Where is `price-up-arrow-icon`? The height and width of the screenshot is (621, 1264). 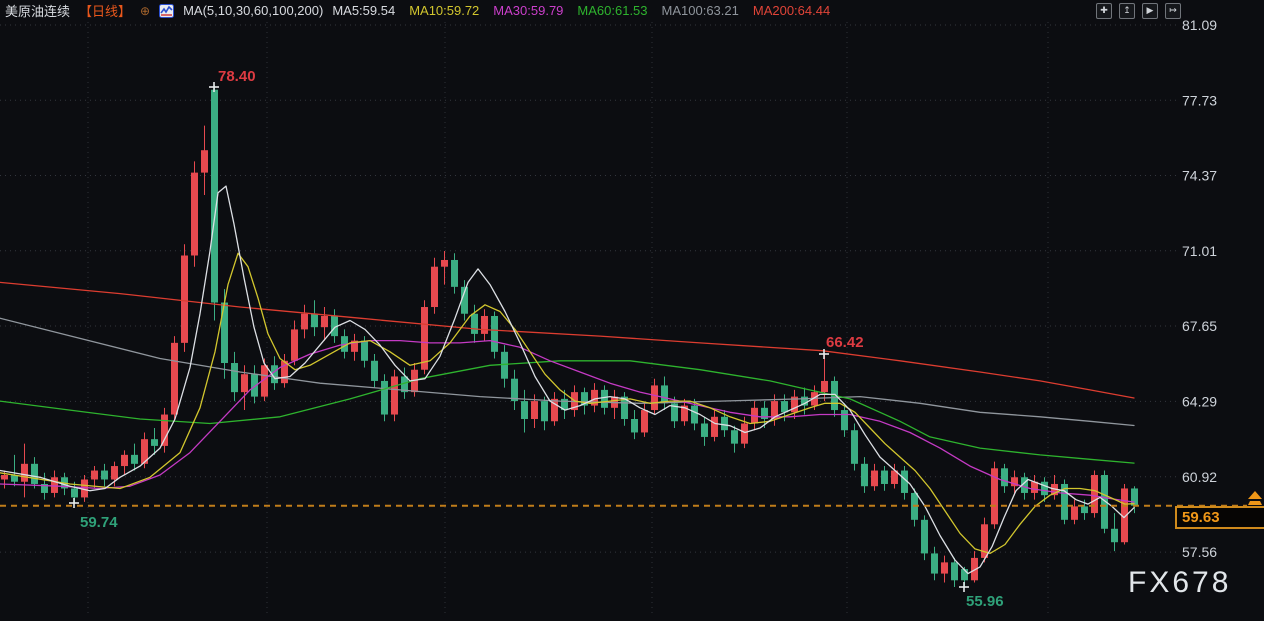 price-up-arrow-icon is located at coordinates (1255, 495).